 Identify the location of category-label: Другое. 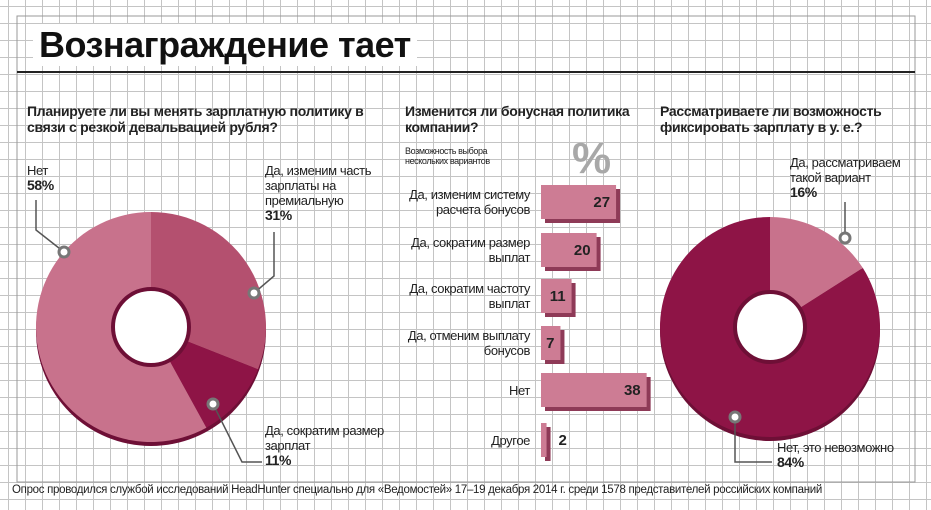
(510, 440).